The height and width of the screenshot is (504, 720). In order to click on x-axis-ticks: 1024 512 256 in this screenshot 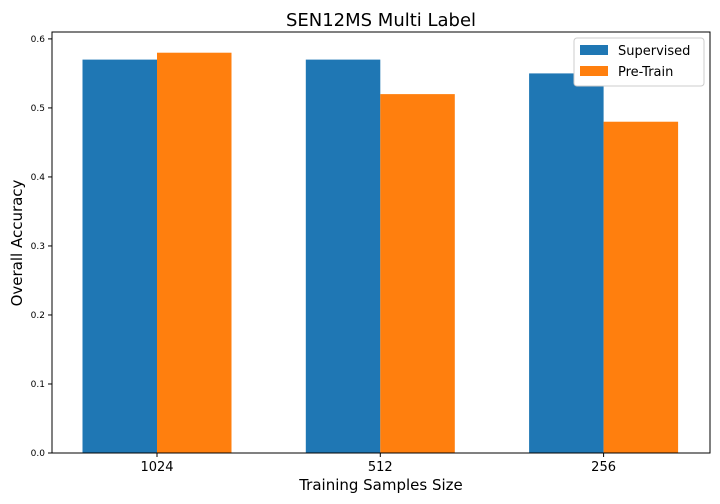, I will do `click(378, 464)`.